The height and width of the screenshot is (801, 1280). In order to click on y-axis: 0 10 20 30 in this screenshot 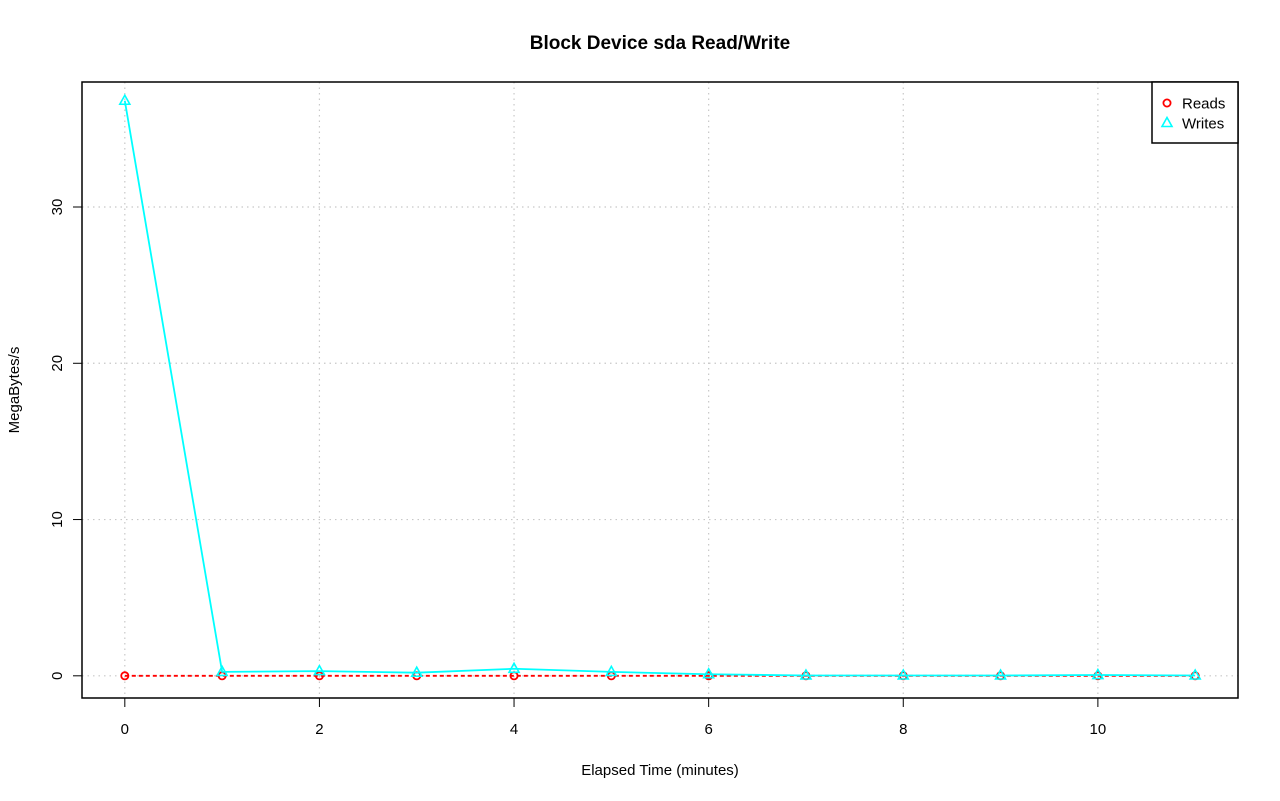, I will do `click(65, 439)`.